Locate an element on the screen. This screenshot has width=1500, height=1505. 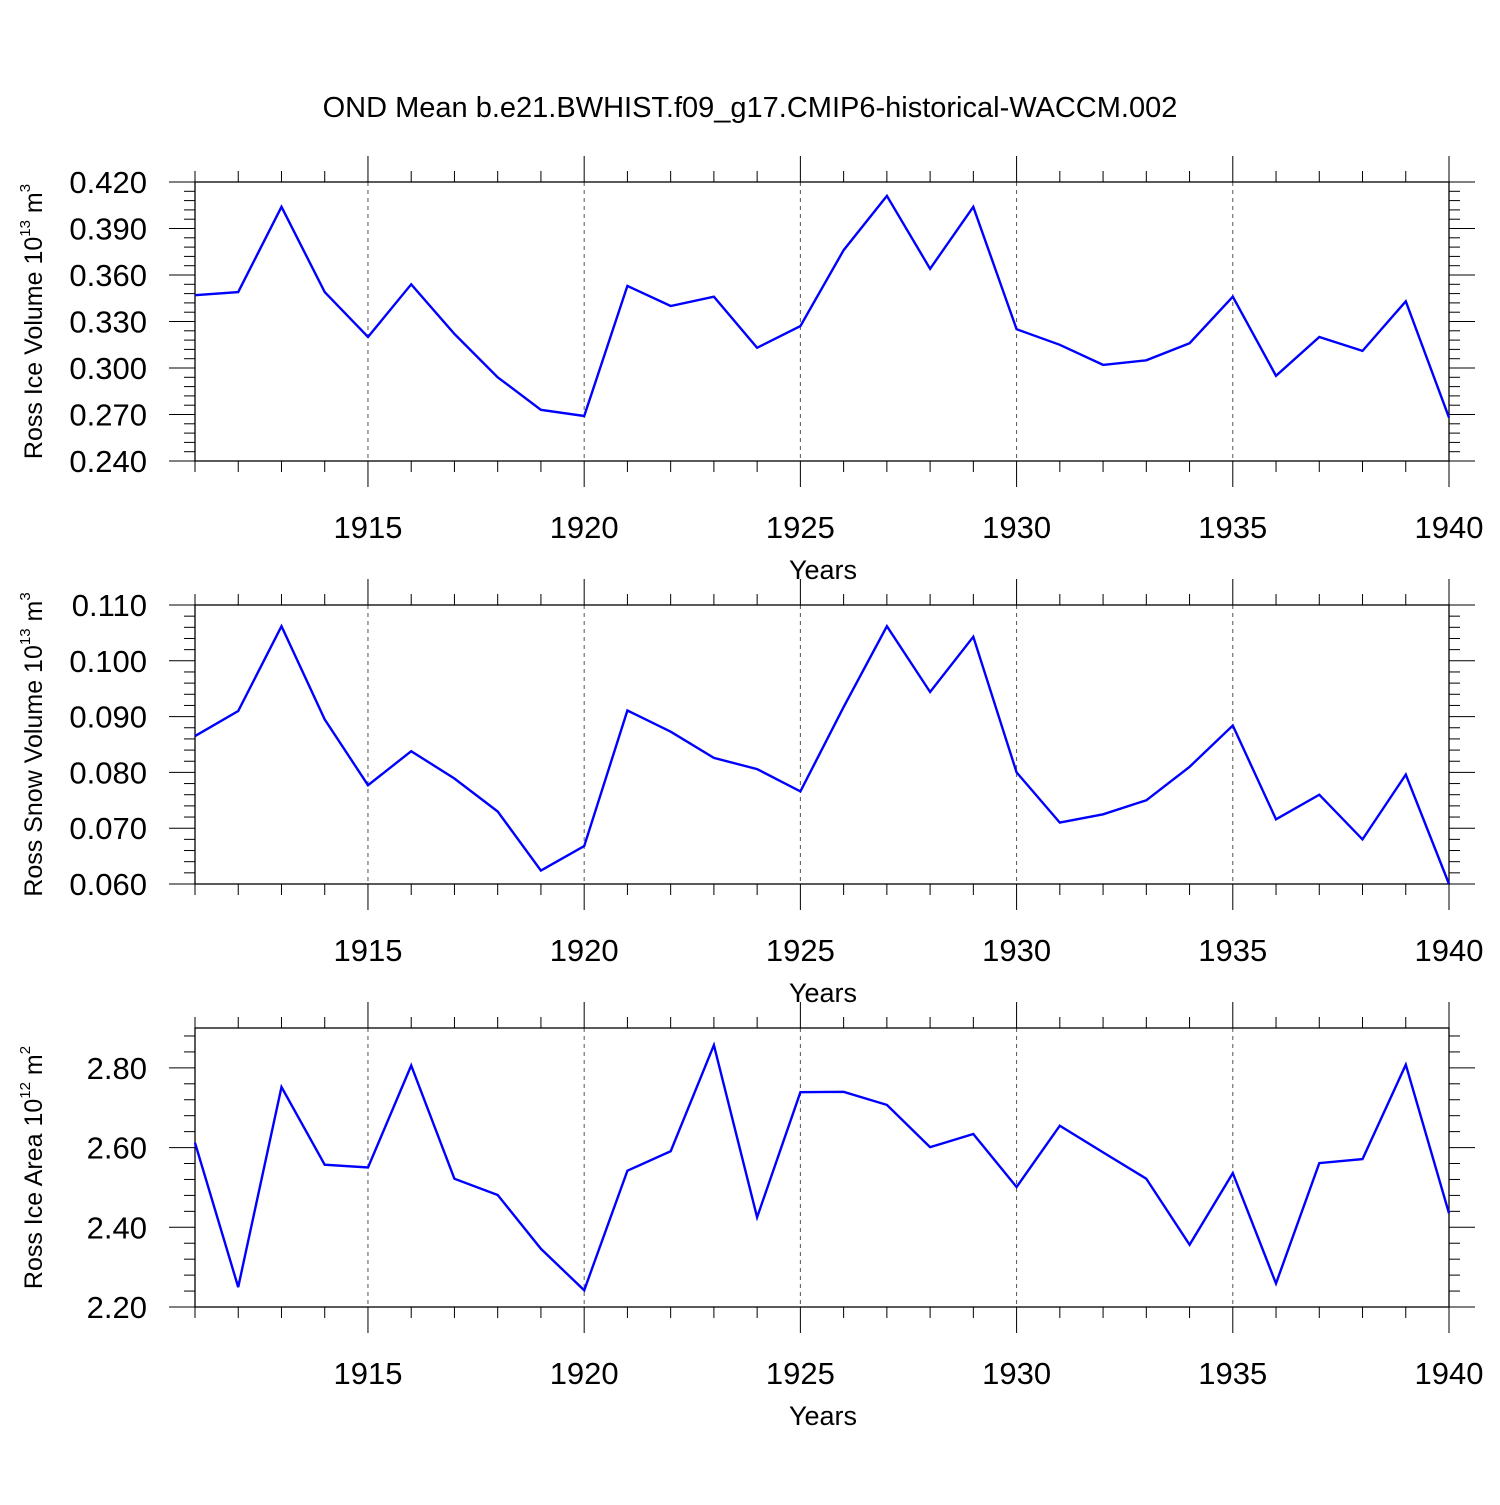
y-axis-label: Ross Ice Volume 1013 m3 is located at coordinates (32, 321).